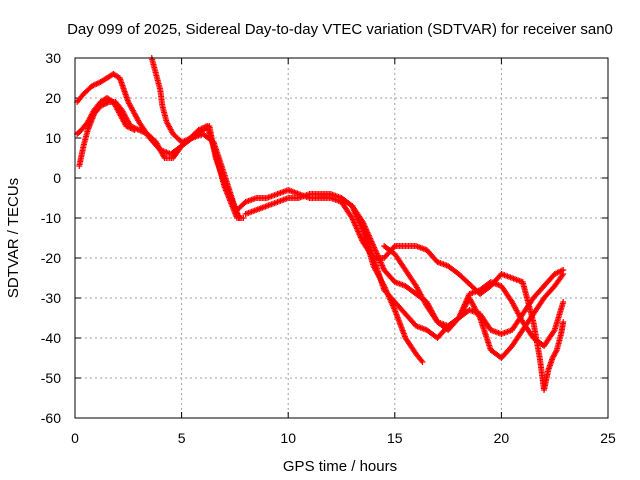  I want to click on y-tick-label: -20, so click(51, 258).